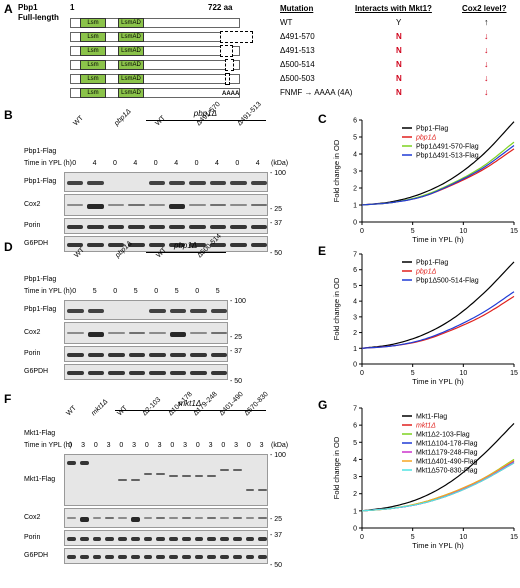 This screenshot has width=520, height=588. What do you see at coordinates (447, 462) in the screenshot?
I see `legend-label: Mkt1Δ401-490-Flag` at bounding box center [447, 462].